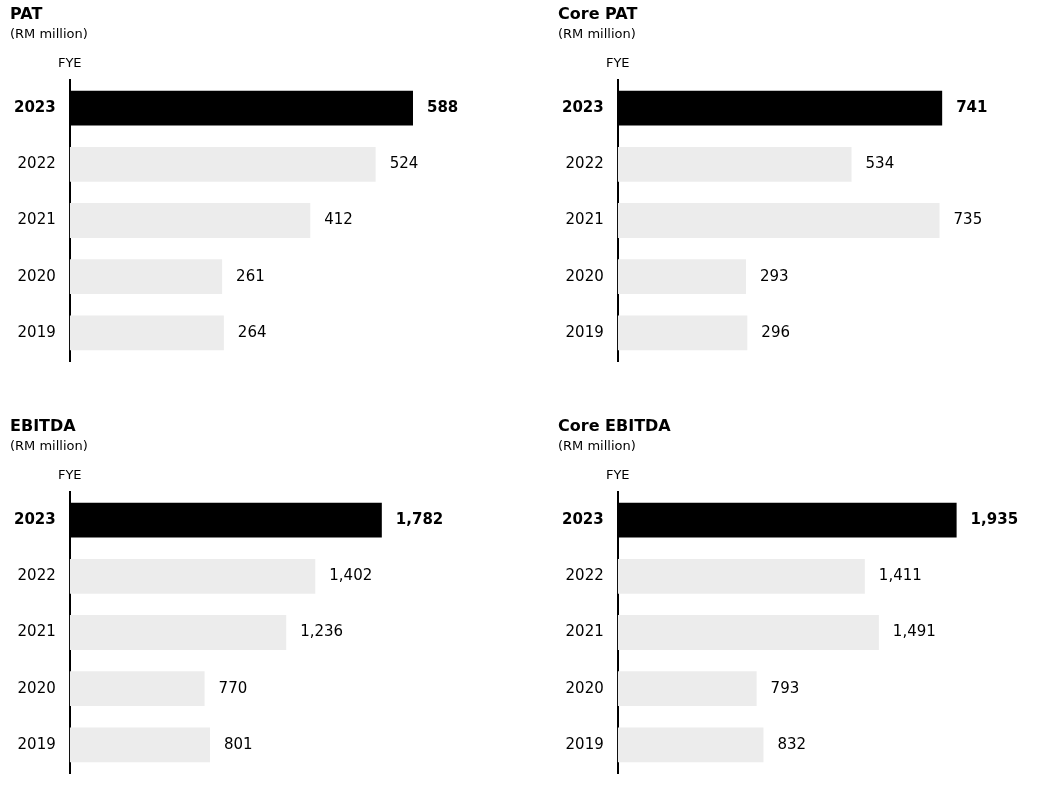 This screenshot has height=811, width=1048. What do you see at coordinates (774, 275) in the screenshot?
I see `data-label: 293` at bounding box center [774, 275].